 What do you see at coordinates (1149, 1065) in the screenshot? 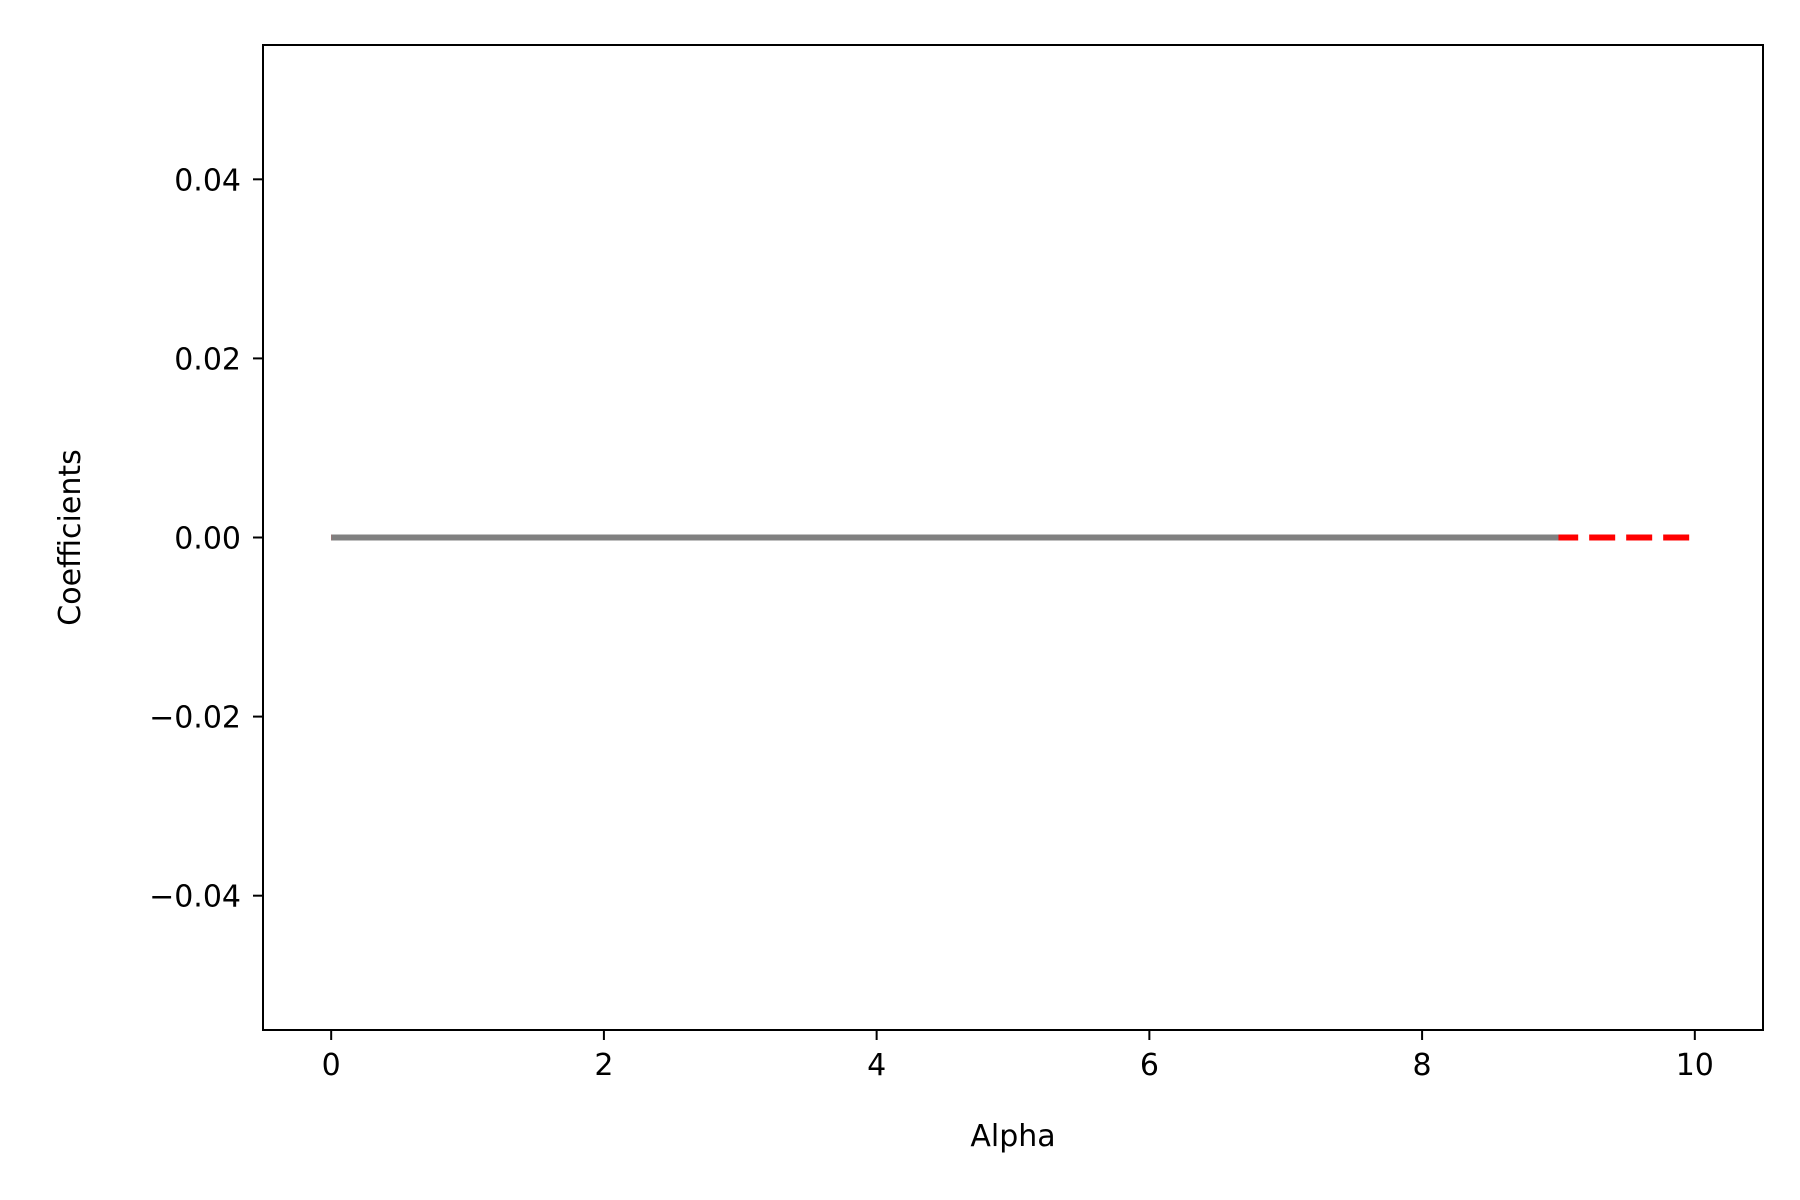
I see `x-tick-label: 6` at bounding box center [1149, 1065].